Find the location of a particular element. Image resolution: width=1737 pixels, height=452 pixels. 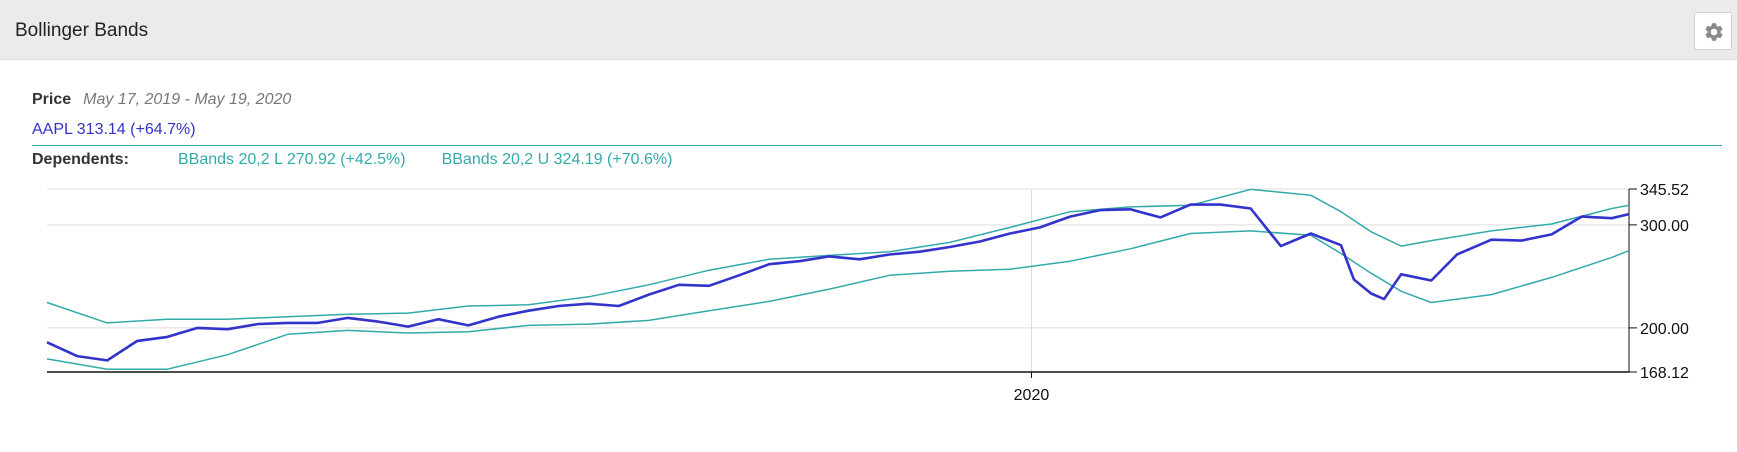

y-tick-label: 200.00 is located at coordinates (1664, 329).